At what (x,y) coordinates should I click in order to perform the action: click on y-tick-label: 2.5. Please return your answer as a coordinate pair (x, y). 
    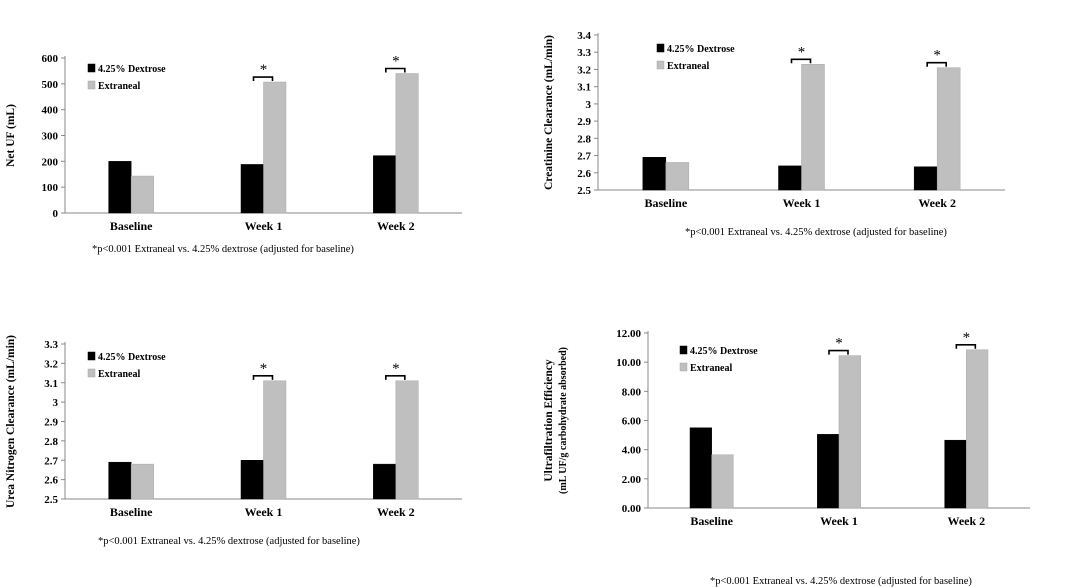
    Looking at the image, I should click on (51, 500).